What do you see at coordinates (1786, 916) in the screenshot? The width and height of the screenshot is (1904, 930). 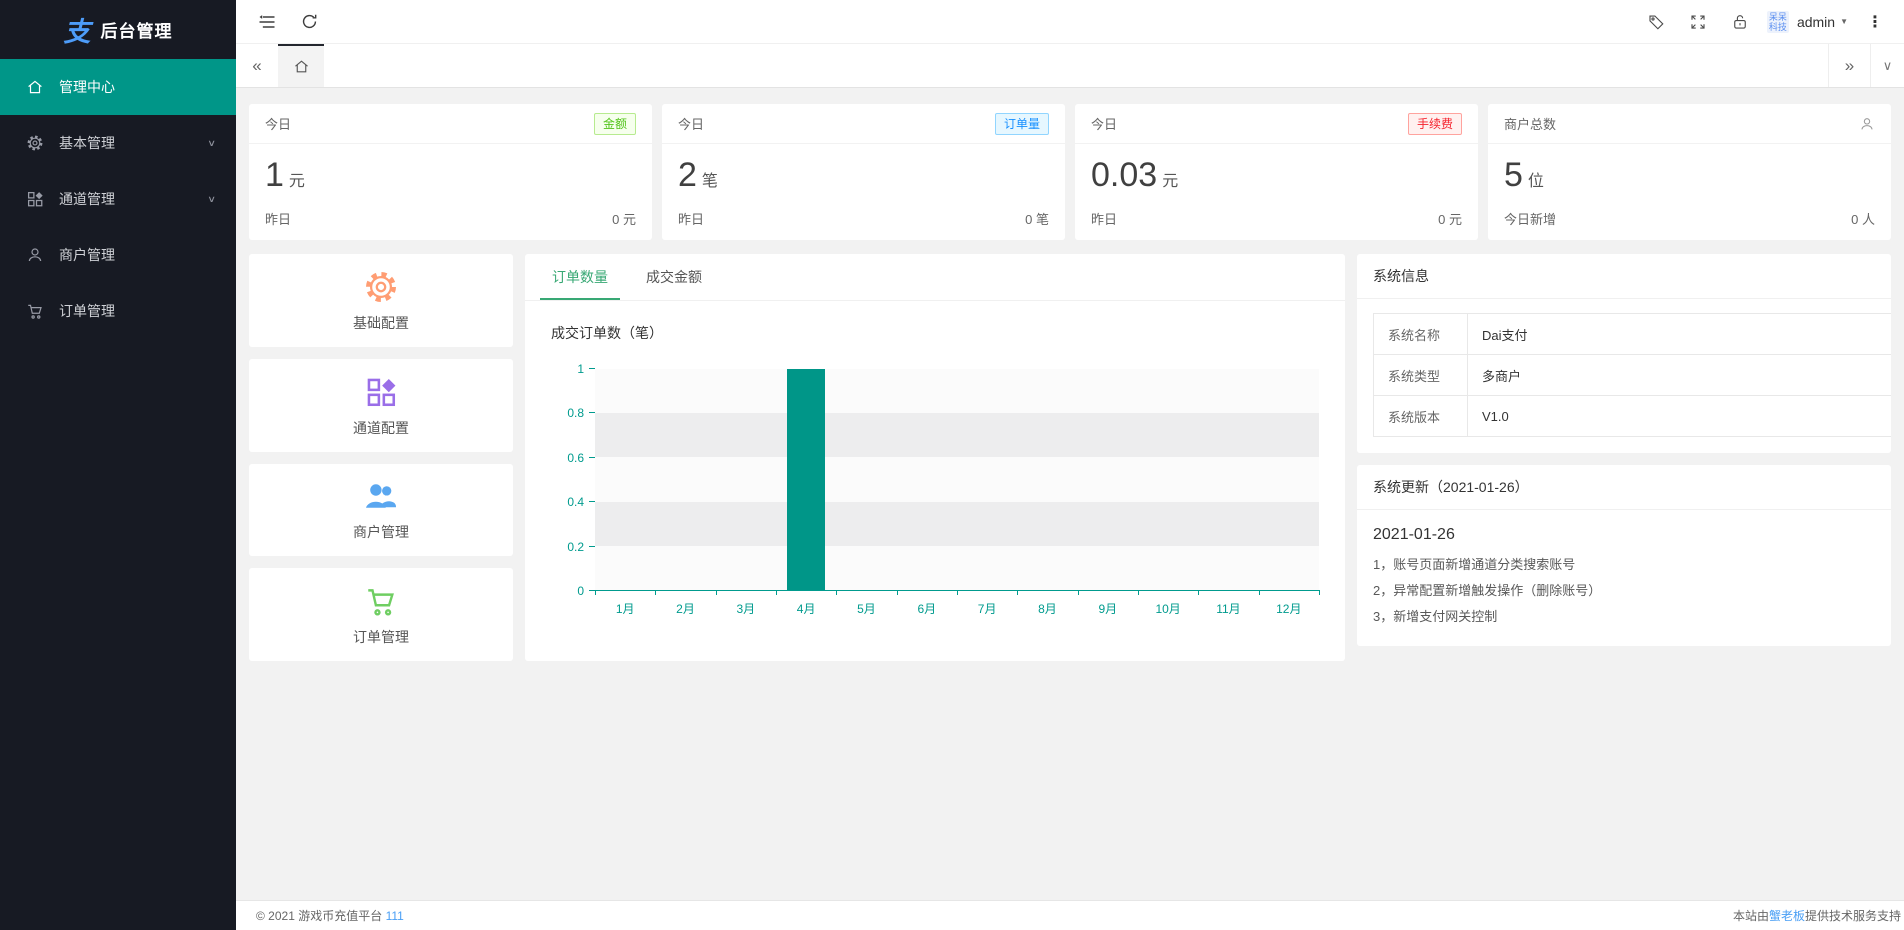 I see `support-link: 蟹老板` at bounding box center [1786, 916].